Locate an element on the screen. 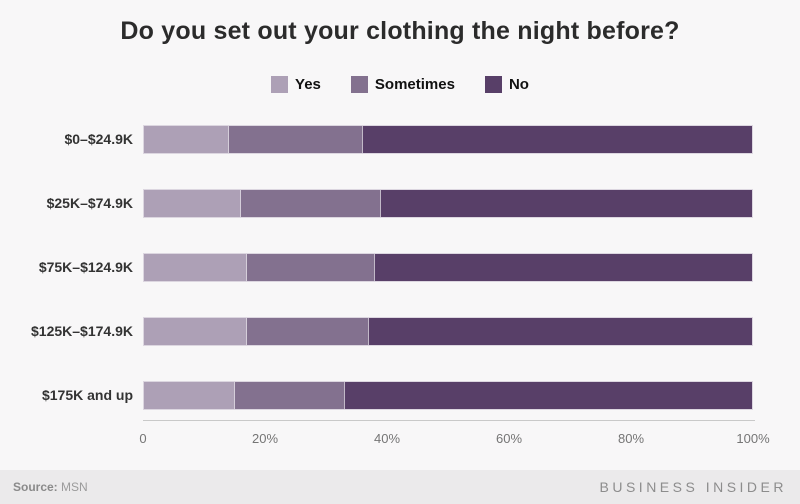 This screenshot has height=504, width=800. category-label: $75K–$124.9K is located at coordinates (85, 267).